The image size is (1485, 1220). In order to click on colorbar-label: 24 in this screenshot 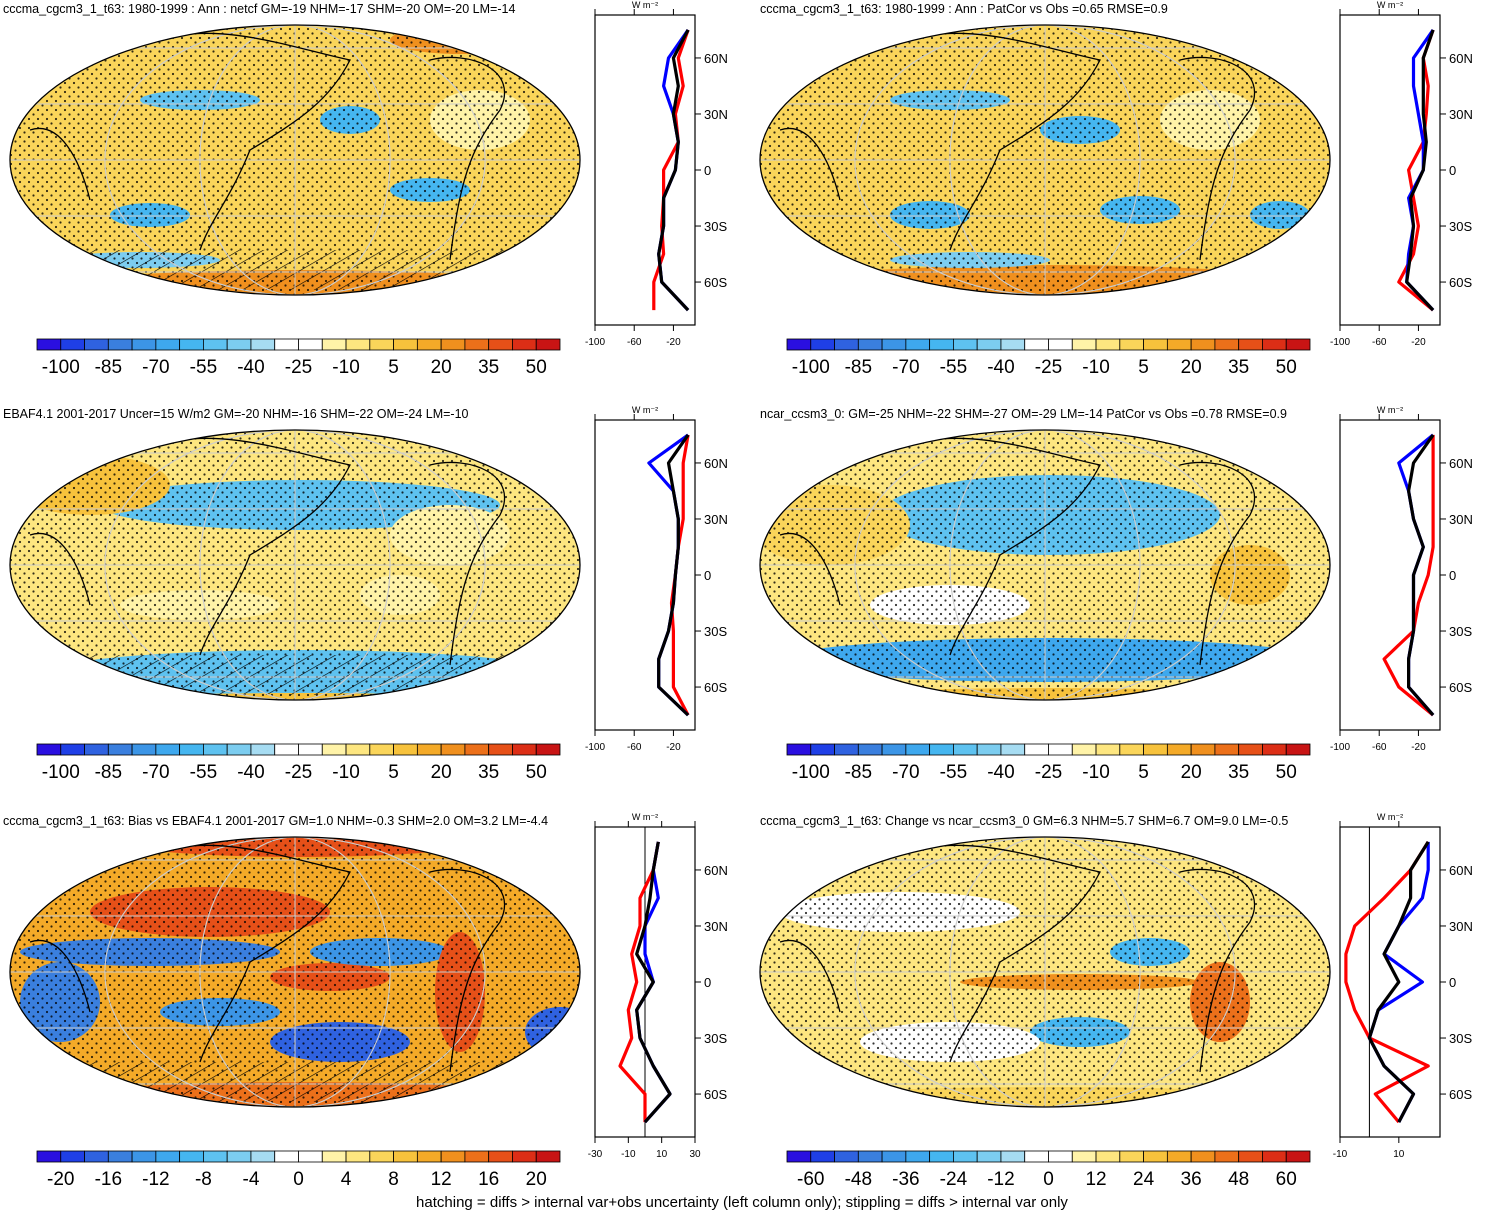, I will do `click(1144, 1179)`.